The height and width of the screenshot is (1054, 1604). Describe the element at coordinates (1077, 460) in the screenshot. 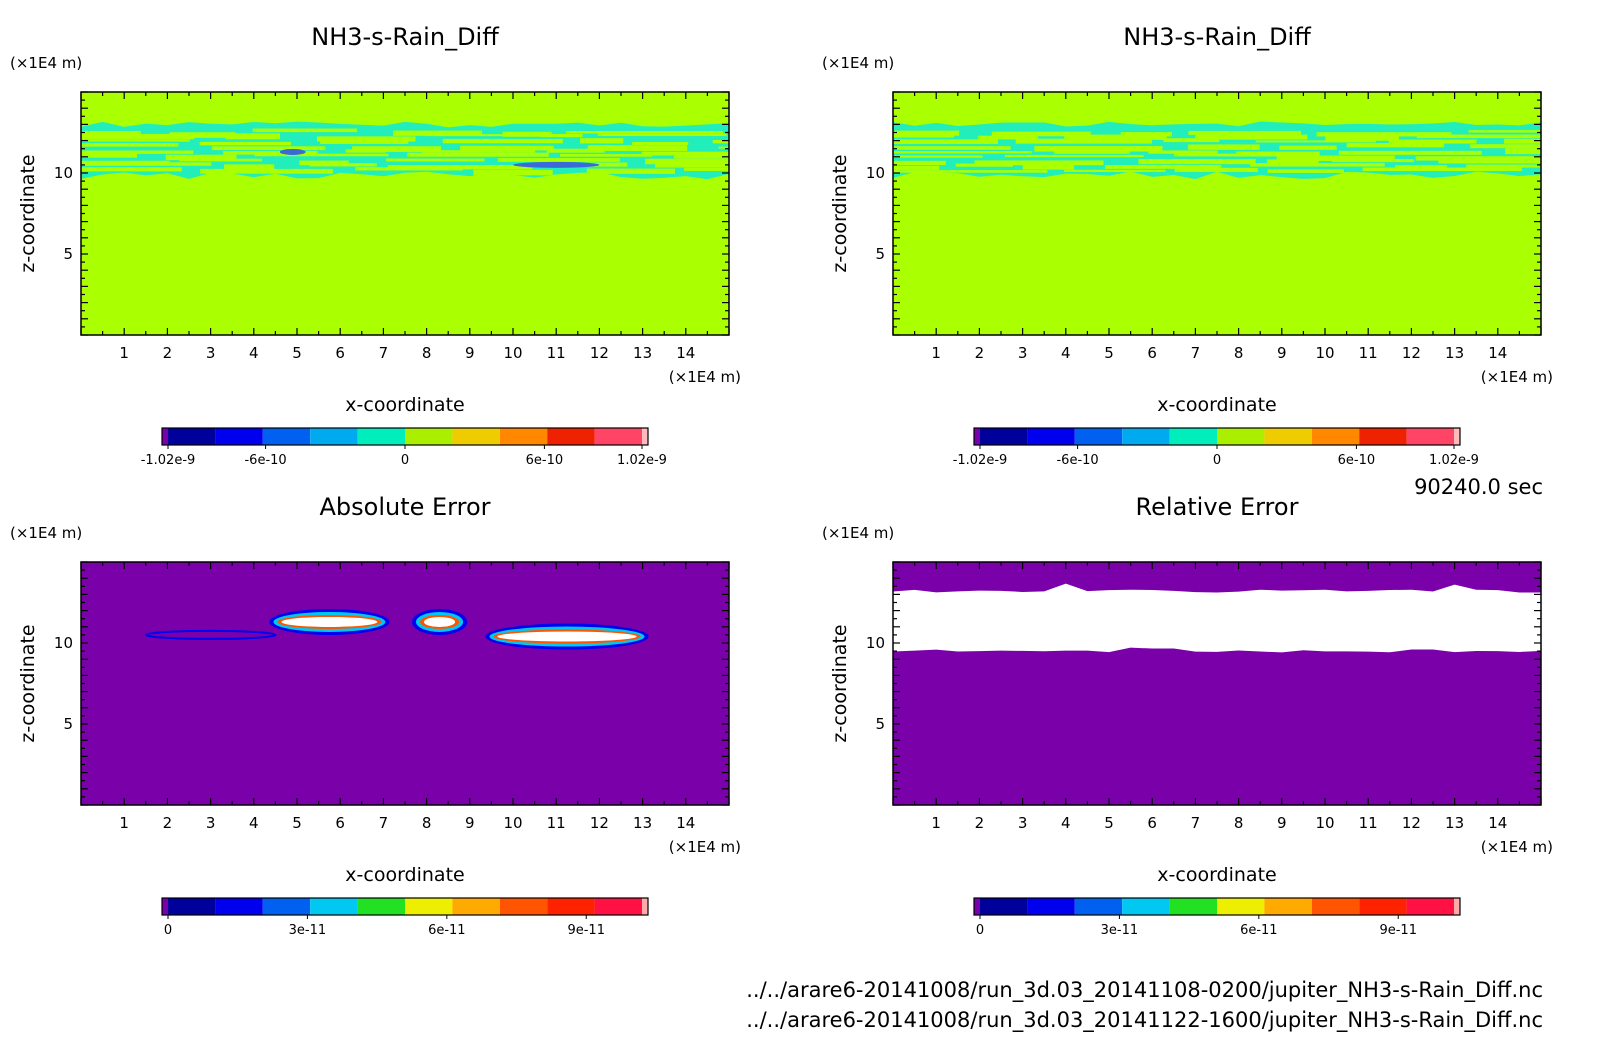

I see `colorbar-tick-label: -6e-10` at that location.